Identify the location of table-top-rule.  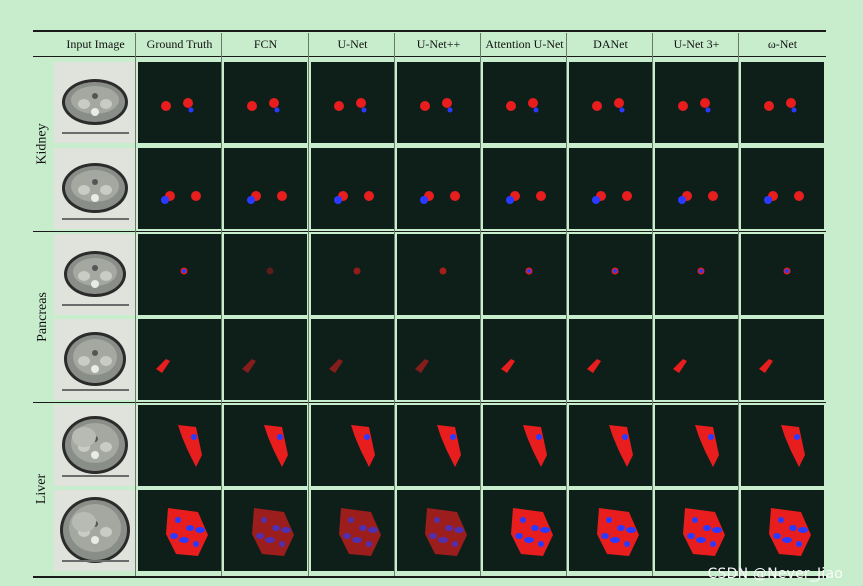
(429, 31).